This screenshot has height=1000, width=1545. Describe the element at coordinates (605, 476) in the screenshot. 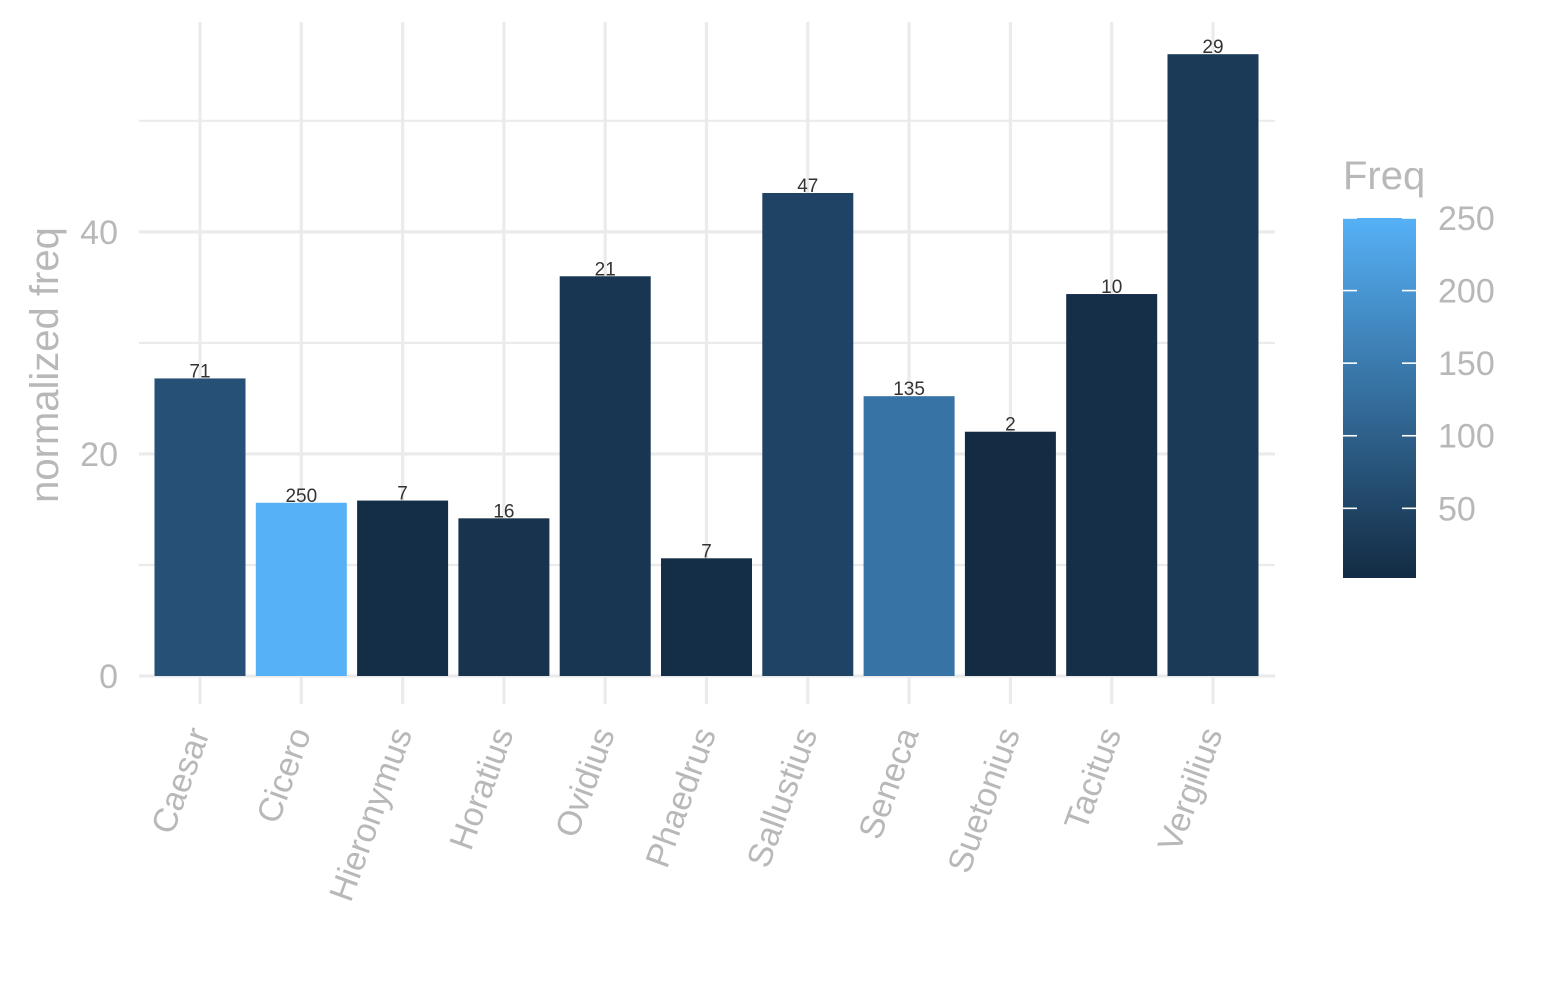

I see `bar-ovidius` at that location.